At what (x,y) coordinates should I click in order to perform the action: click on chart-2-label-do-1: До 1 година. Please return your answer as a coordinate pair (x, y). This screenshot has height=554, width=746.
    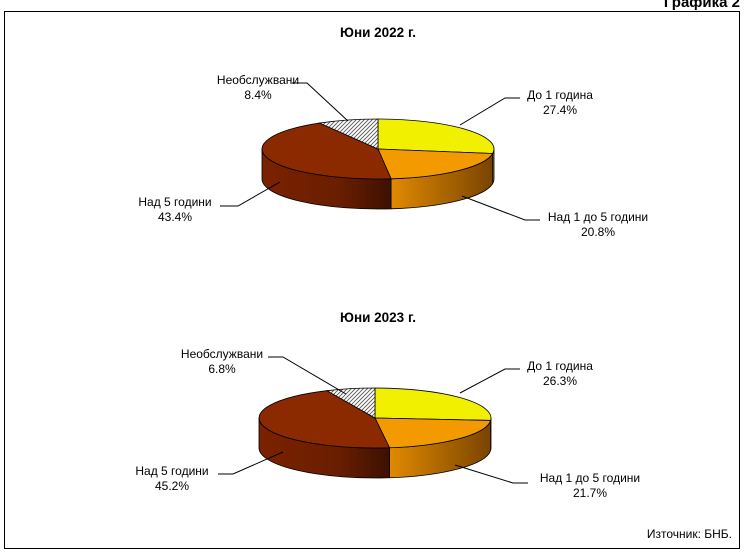
    Looking at the image, I should click on (560, 366).